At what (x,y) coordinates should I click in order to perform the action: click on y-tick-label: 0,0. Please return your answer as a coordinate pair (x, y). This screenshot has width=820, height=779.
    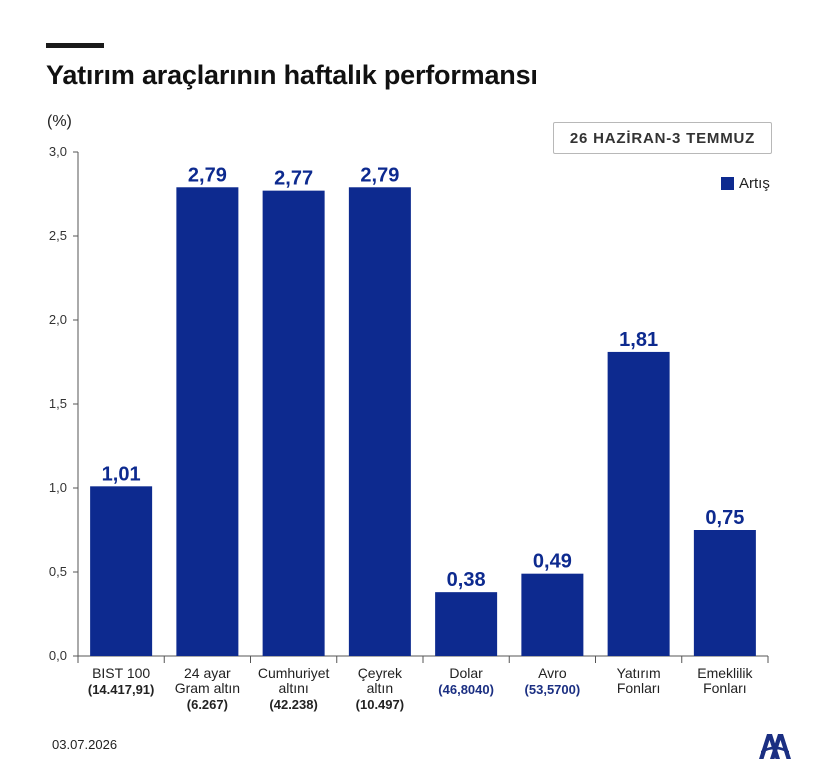
    Looking at the image, I should click on (58, 655).